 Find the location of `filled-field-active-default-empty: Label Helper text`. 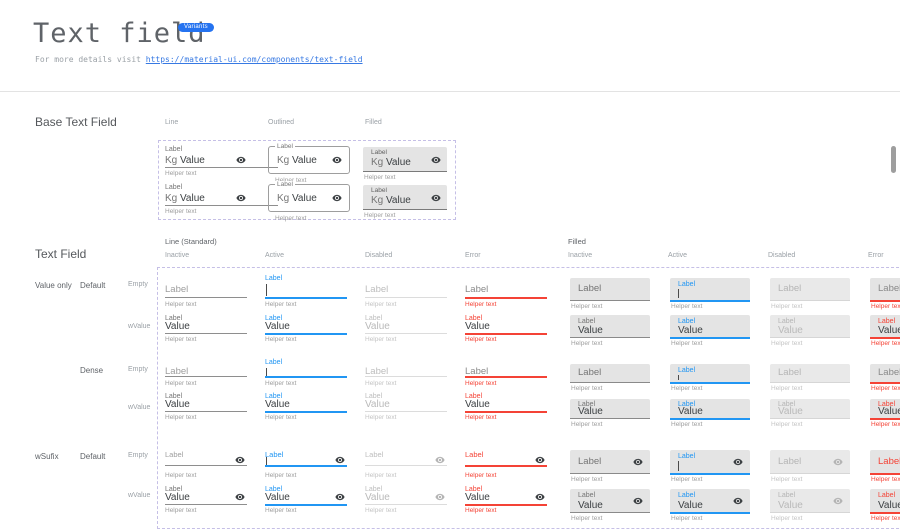

filled-field-active-default-empty: Label Helper text is located at coordinates (710, 294).